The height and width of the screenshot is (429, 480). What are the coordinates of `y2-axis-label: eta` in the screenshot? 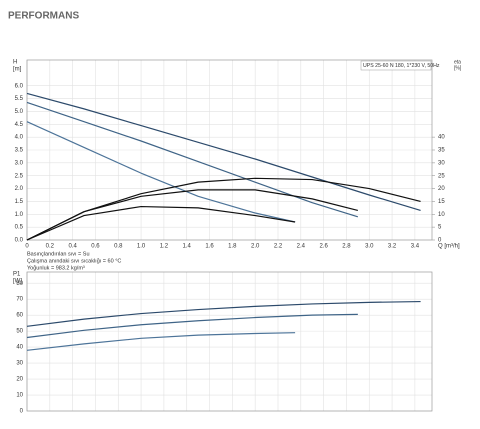 It's located at (457, 62).